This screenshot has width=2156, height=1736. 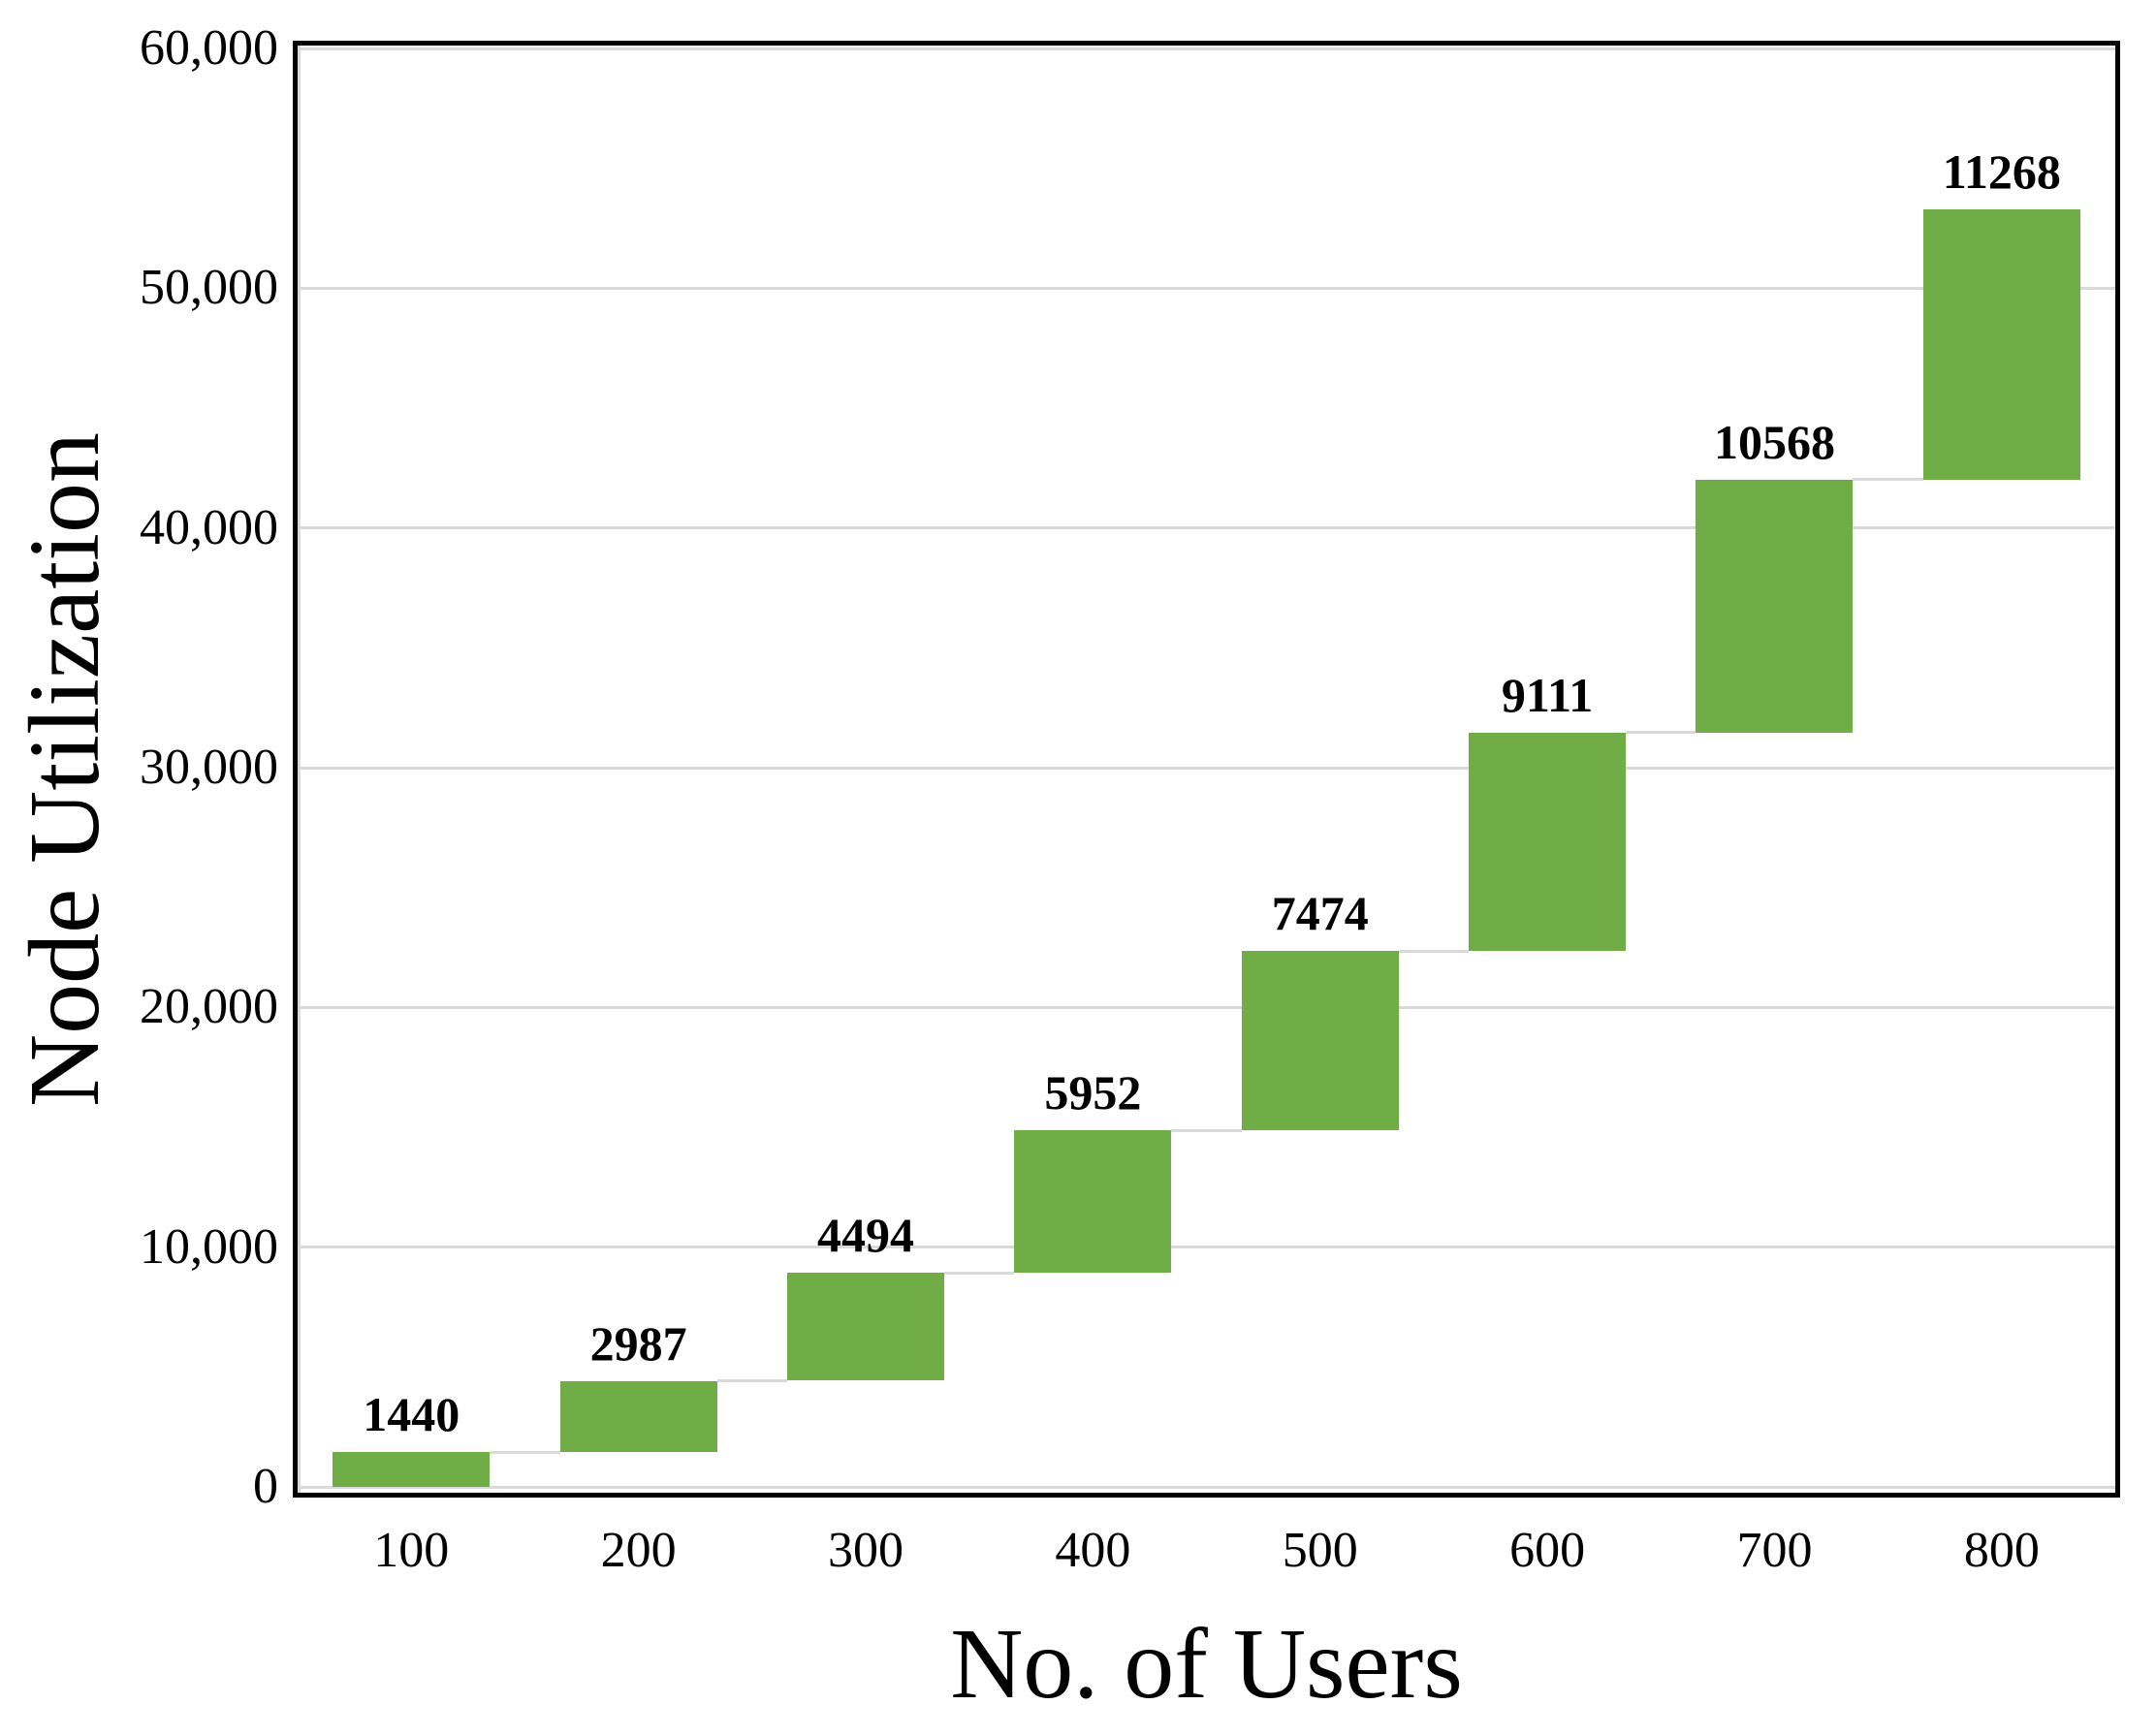 I want to click on y-tick-50000: 50,000, so click(x=209, y=288).